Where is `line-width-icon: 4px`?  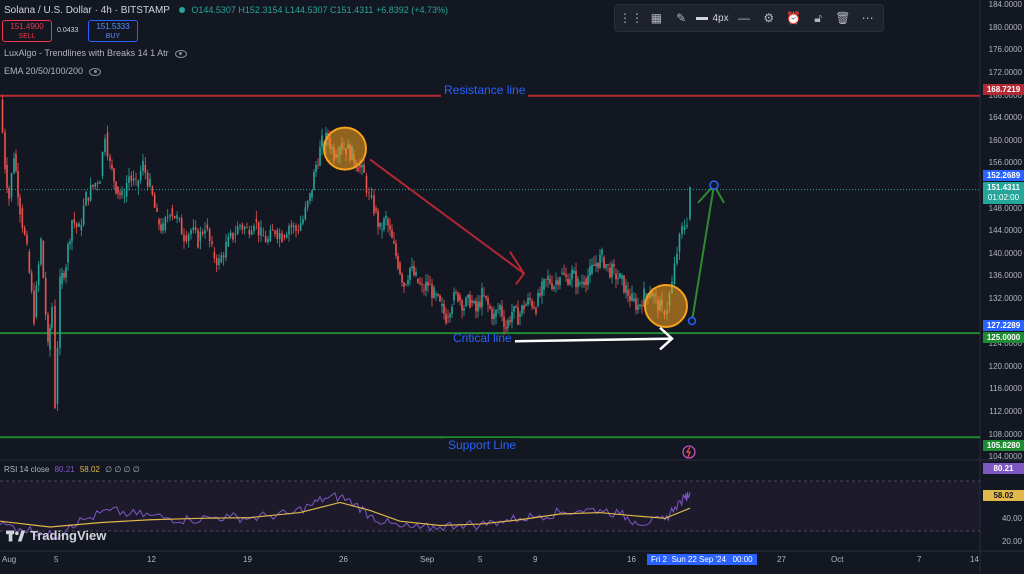
line-width-icon: 4px is located at coordinates (712, 18).